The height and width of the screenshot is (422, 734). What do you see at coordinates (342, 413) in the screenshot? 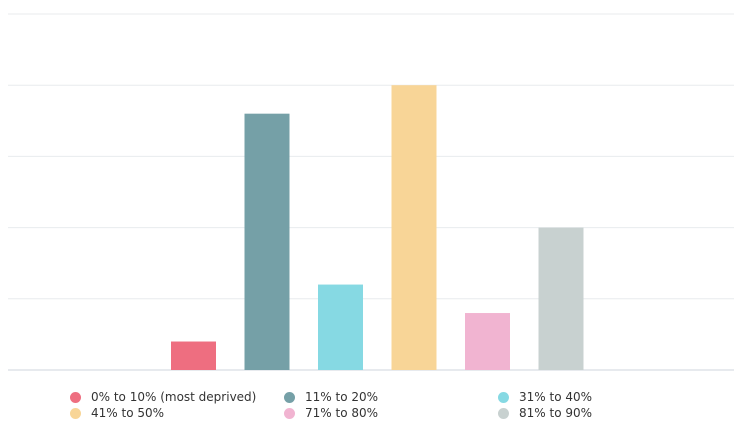
I see `legend-label: 71% to 80%` at bounding box center [342, 413].